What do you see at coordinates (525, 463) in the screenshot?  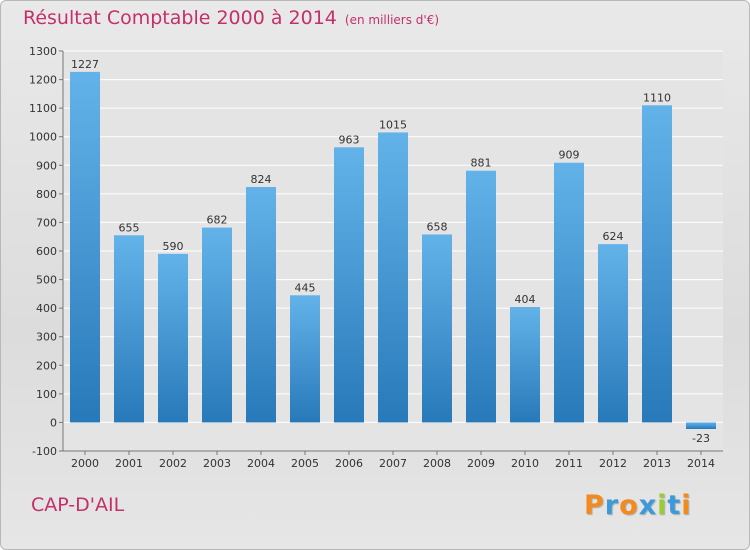 I see `x-tick-label: 2010` at bounding box center [525, 463].